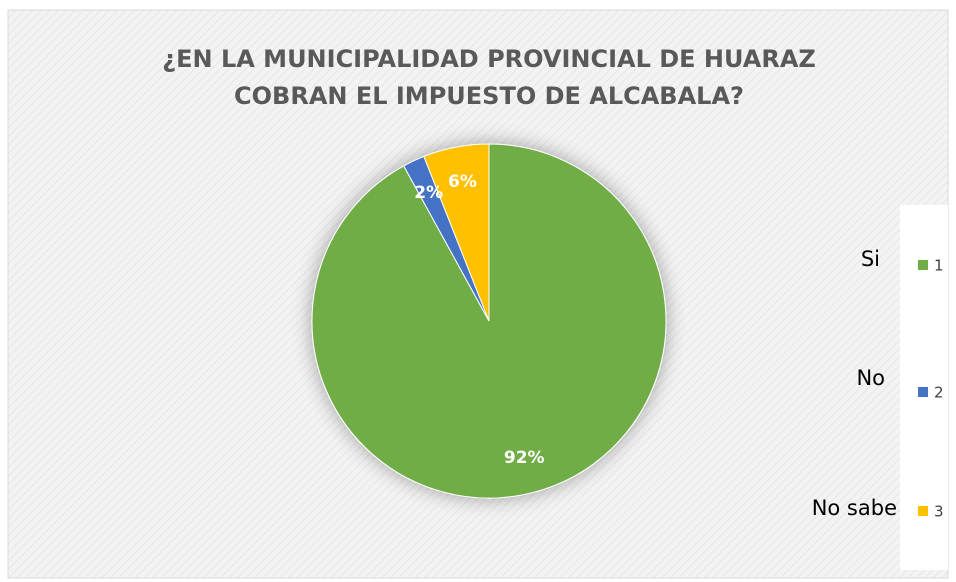  I want to click on legend-label: 3, so click(939, 512).